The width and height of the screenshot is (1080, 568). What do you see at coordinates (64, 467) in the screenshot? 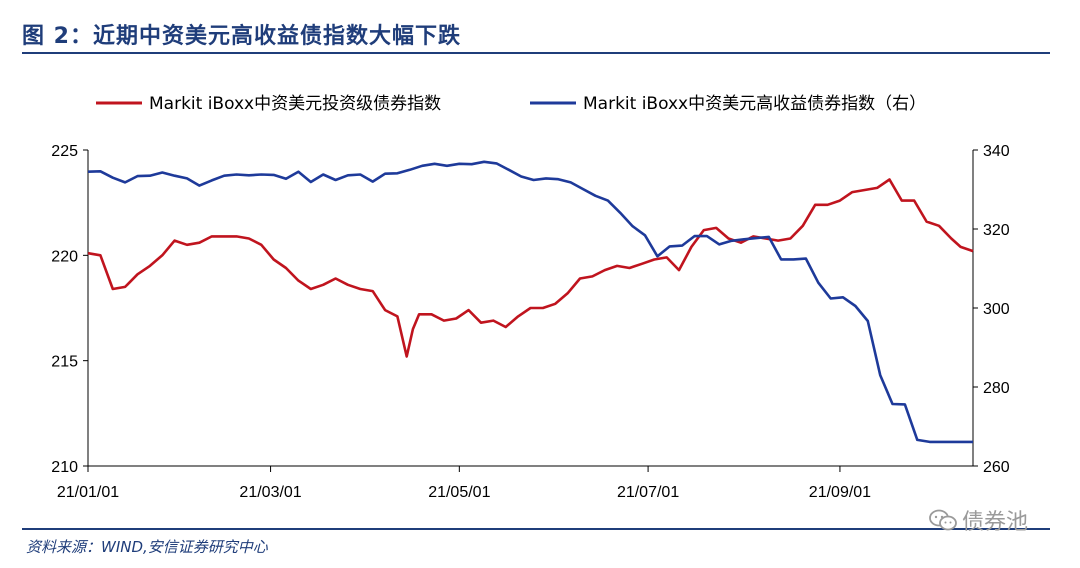
I see `y-tick-label-left: 210` at bounding box center [64, 467].